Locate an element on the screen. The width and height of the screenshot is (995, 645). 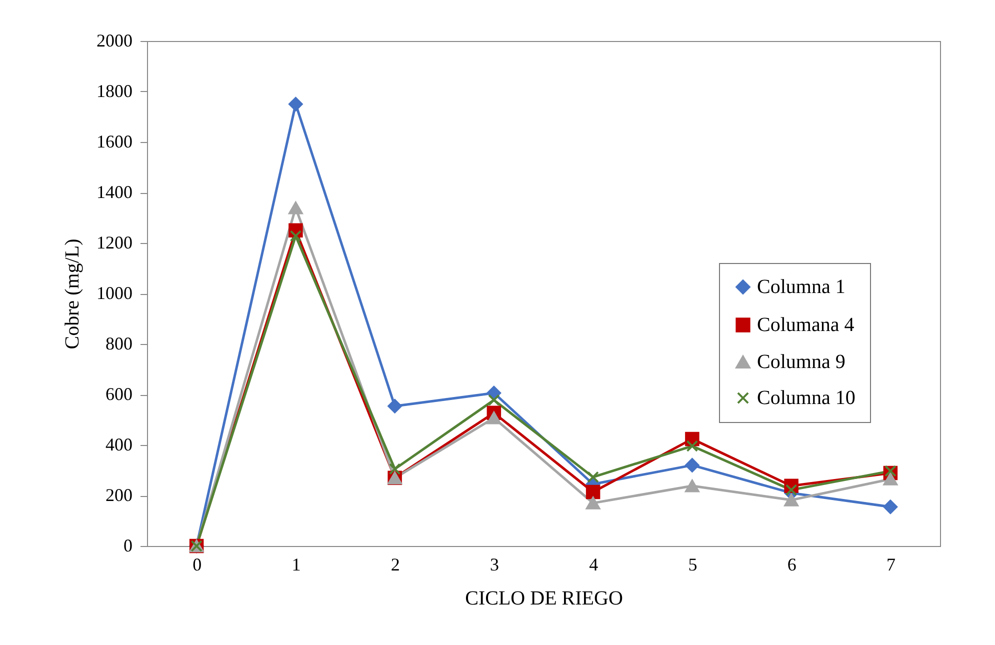
x-tick-label: 4 is located at coordinates (593, 564).